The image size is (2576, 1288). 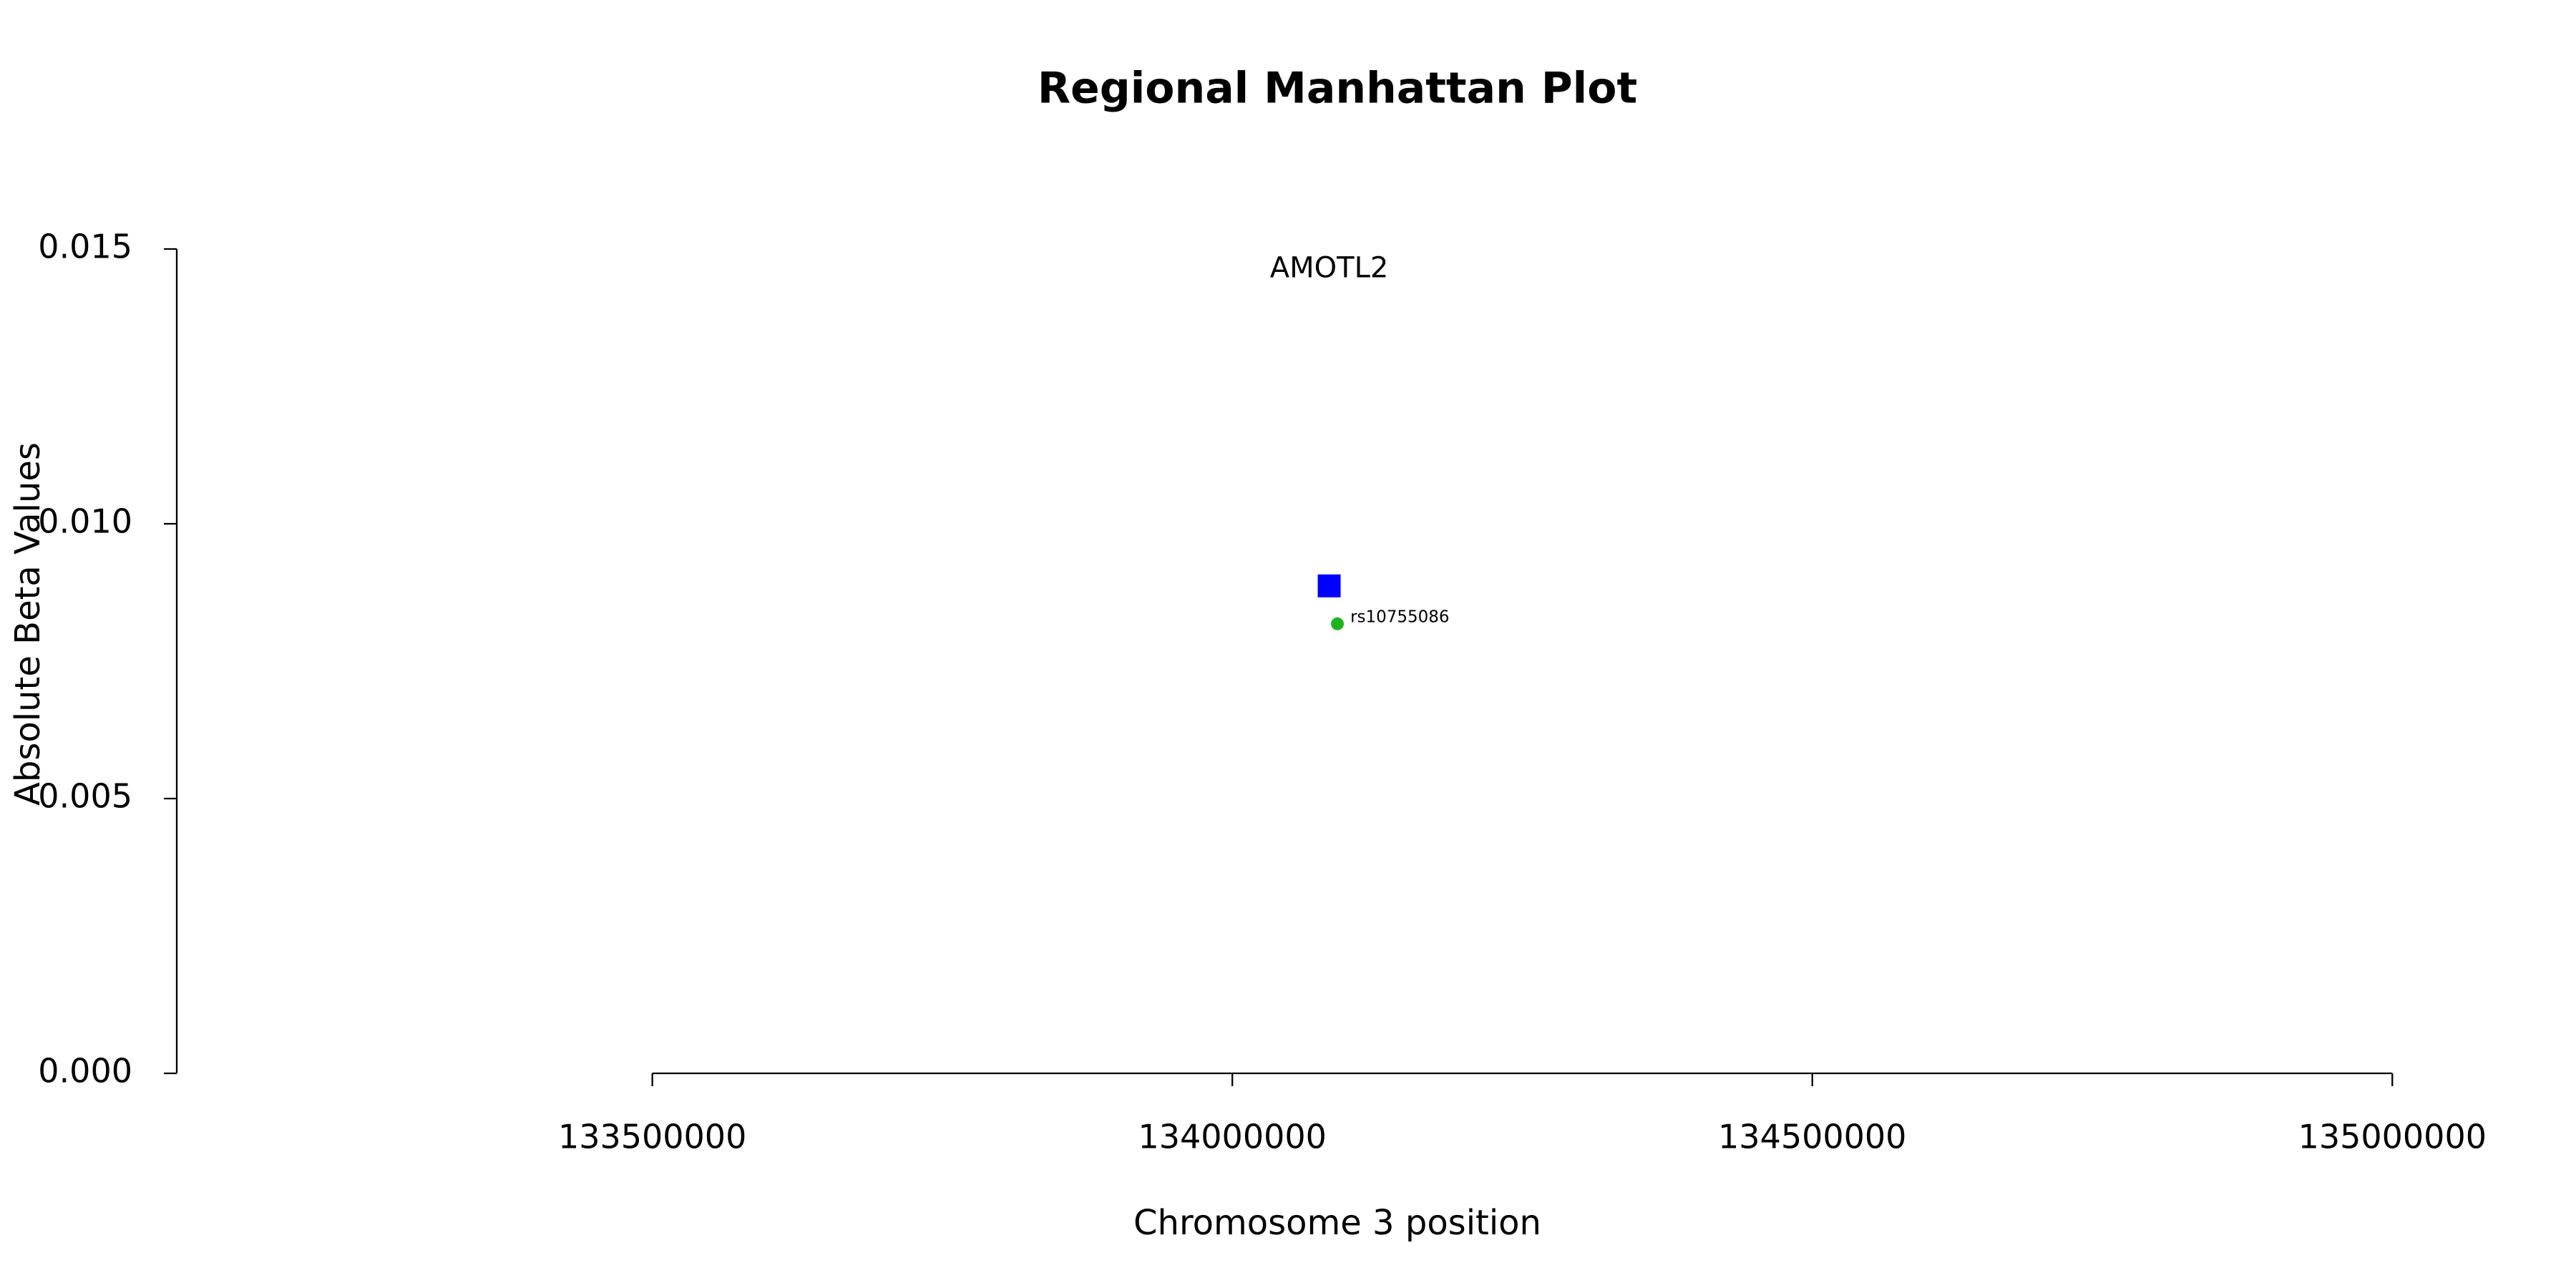 I want to click on x-tick-label: 134000000, so click(x=1232, y=1137).